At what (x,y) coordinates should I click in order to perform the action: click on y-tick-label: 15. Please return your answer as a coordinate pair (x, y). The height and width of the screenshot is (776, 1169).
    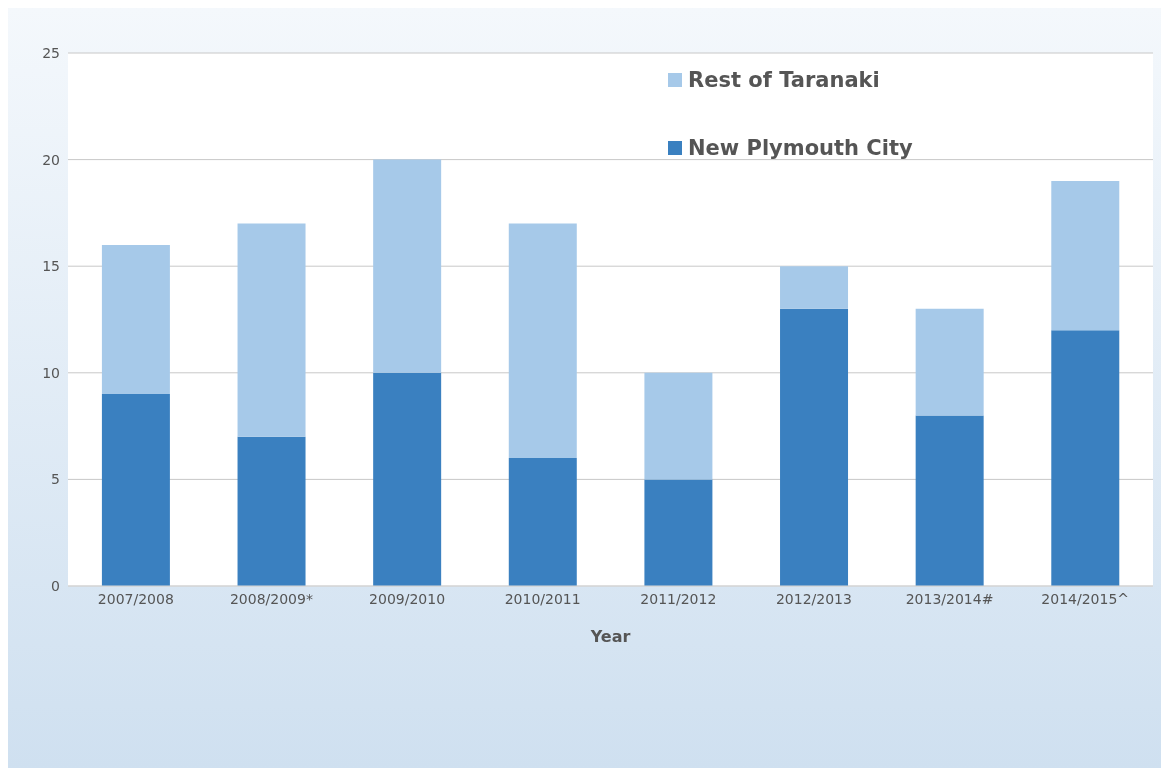
    Looking at the image, I should click on (51, 266).